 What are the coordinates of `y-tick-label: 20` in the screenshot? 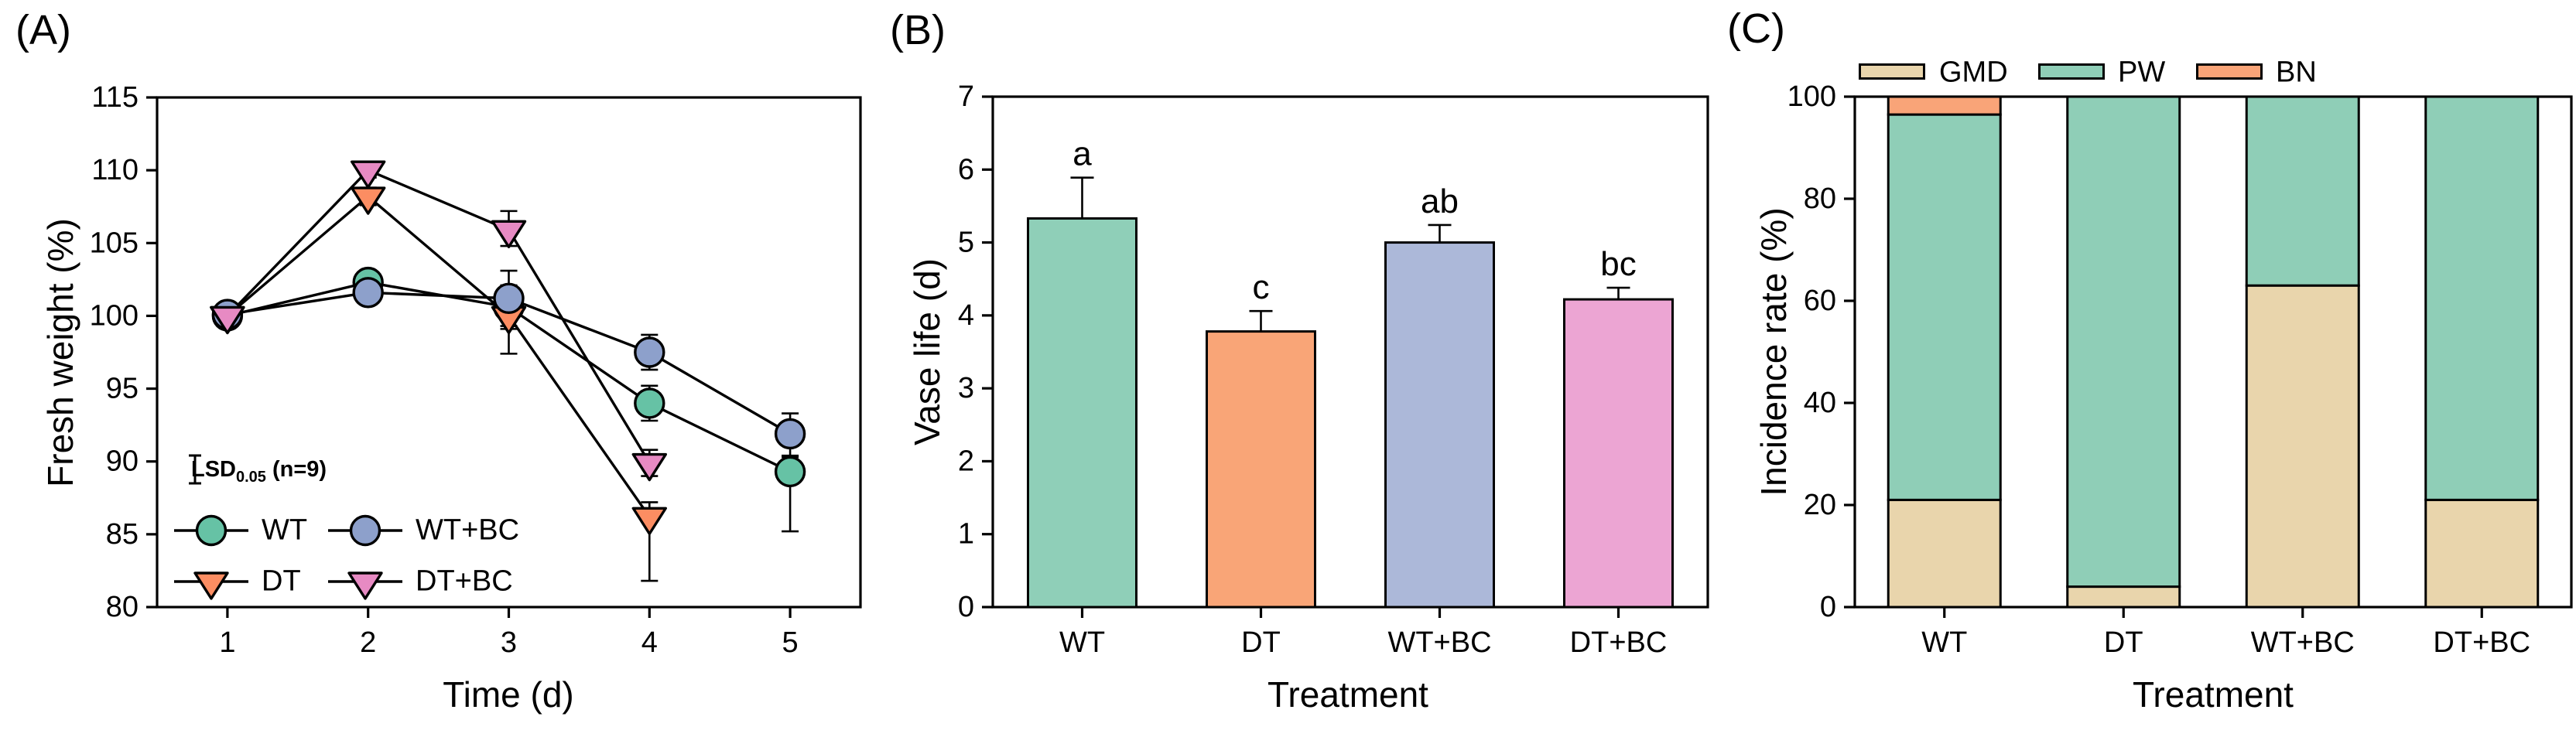 It's located at (1820, 505).